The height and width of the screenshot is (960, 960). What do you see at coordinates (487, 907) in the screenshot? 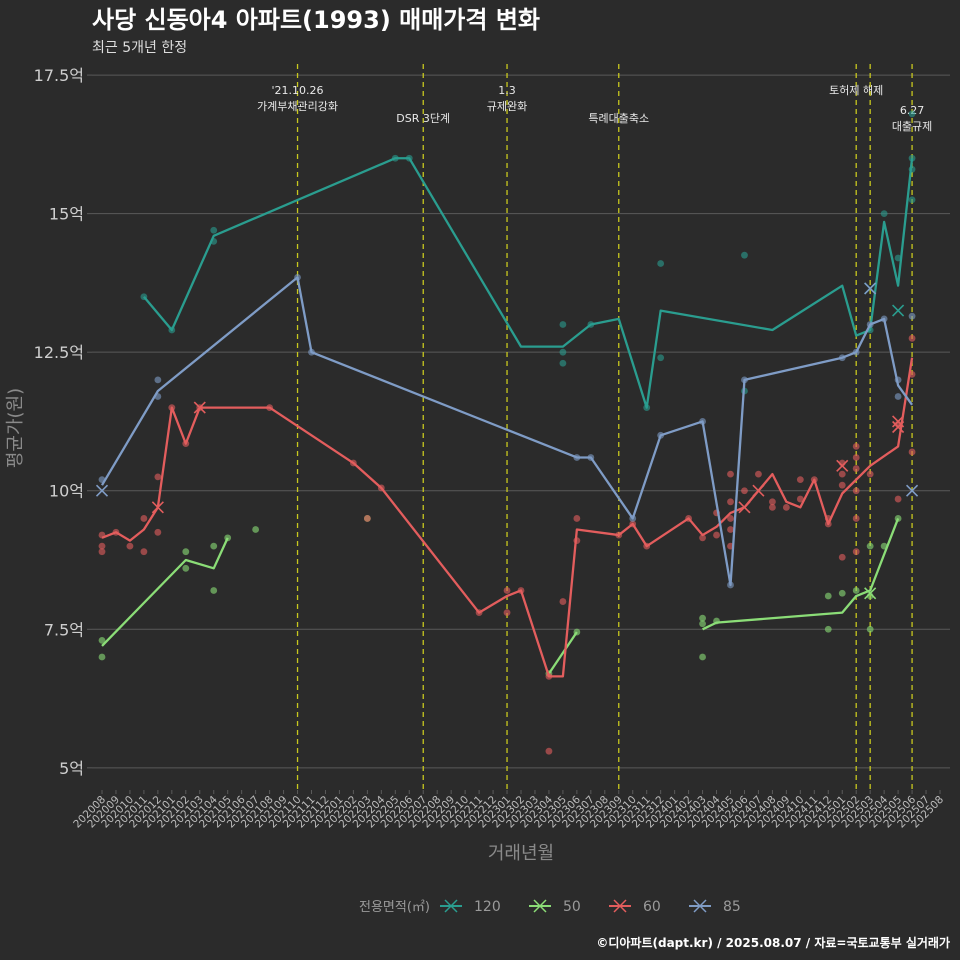
I see `legend-label: 120` at bounding box center [487, 907].